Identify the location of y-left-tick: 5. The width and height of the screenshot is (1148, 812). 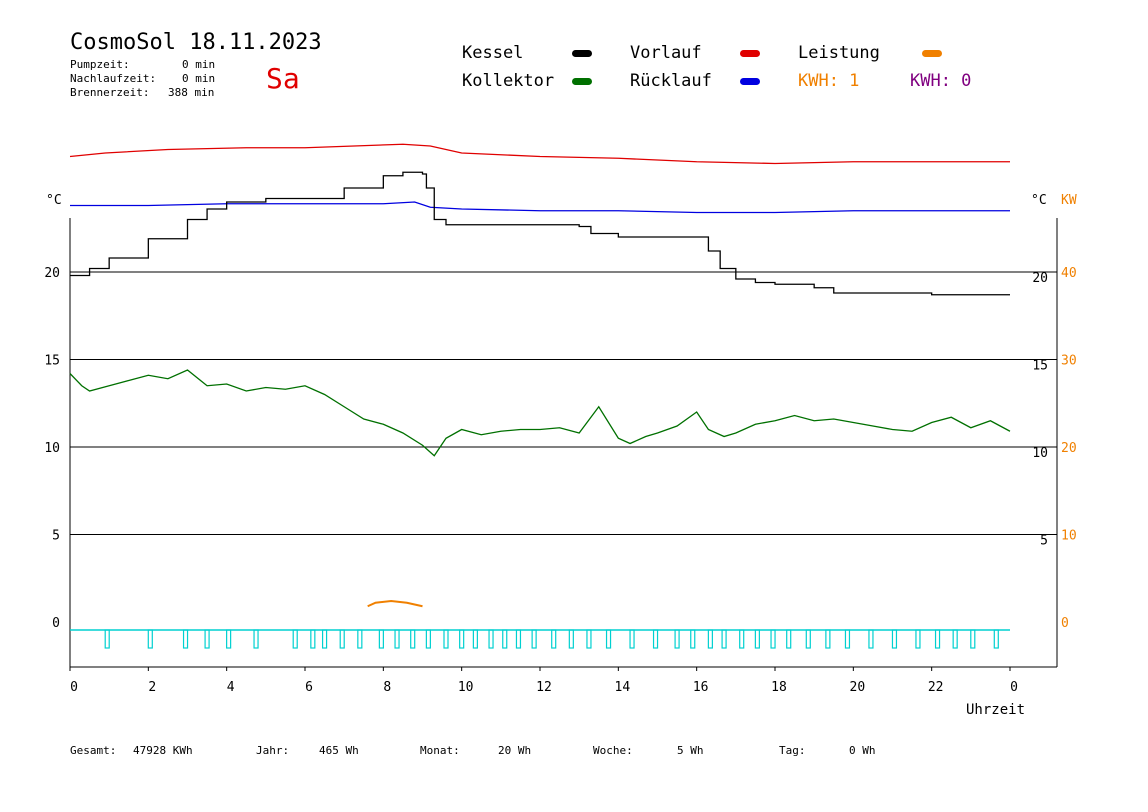
(56, 536).